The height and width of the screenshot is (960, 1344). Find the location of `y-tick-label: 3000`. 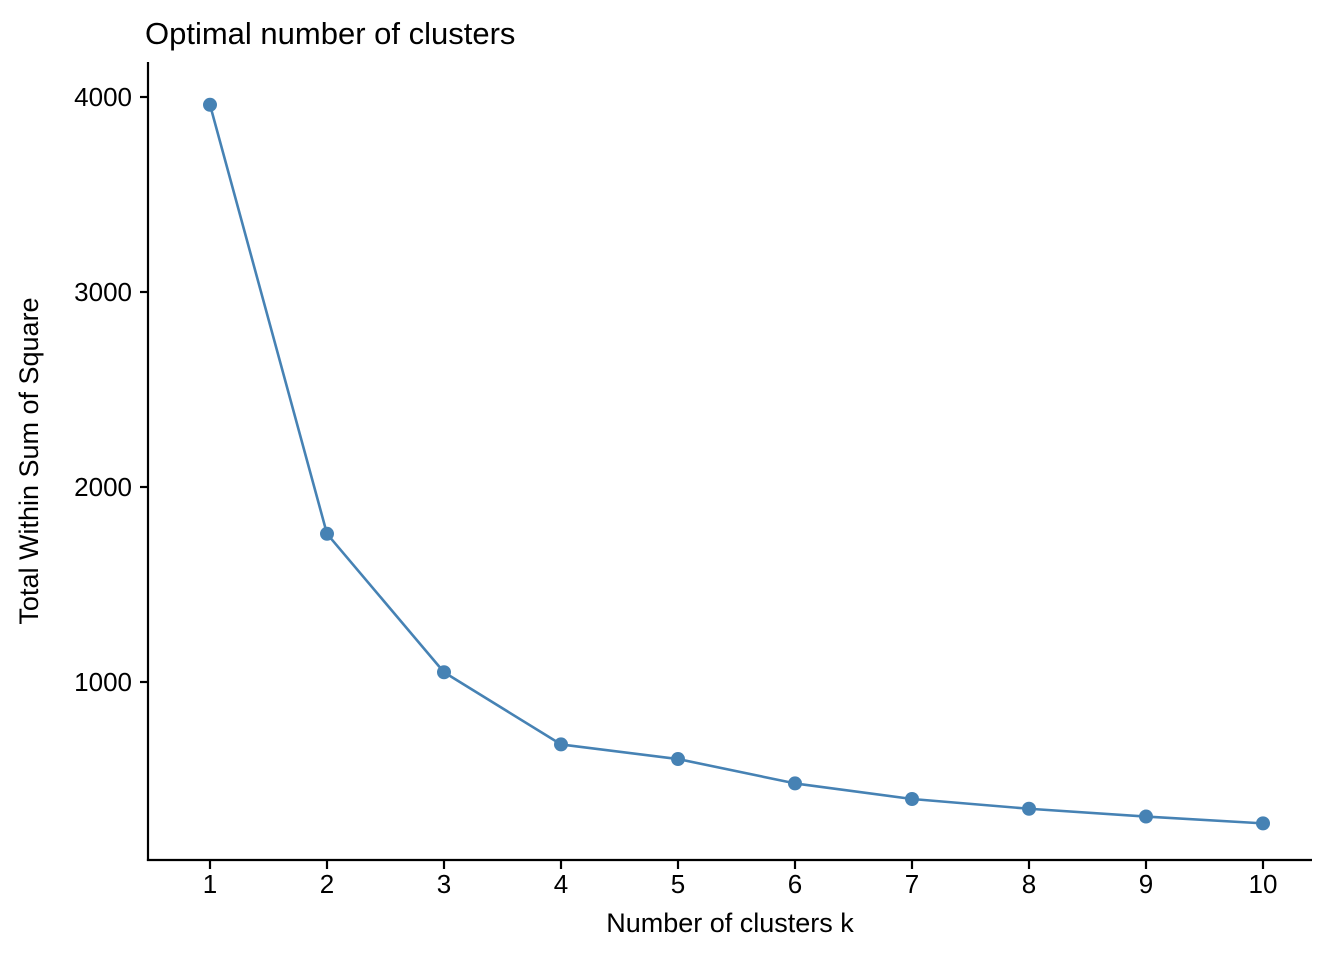

y-tick-label: 3000 is located at coordinates (103, 292).